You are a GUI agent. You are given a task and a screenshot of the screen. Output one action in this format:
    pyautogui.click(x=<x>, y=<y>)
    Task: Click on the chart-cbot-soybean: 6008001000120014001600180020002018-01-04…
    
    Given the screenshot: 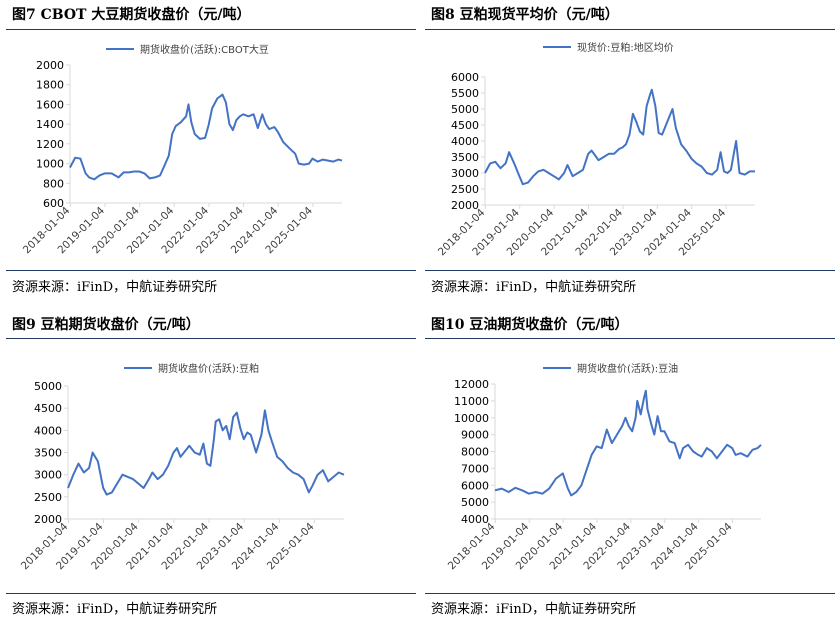 What is the action you would take?
    pyautogui.click(x=182, y=149)
    